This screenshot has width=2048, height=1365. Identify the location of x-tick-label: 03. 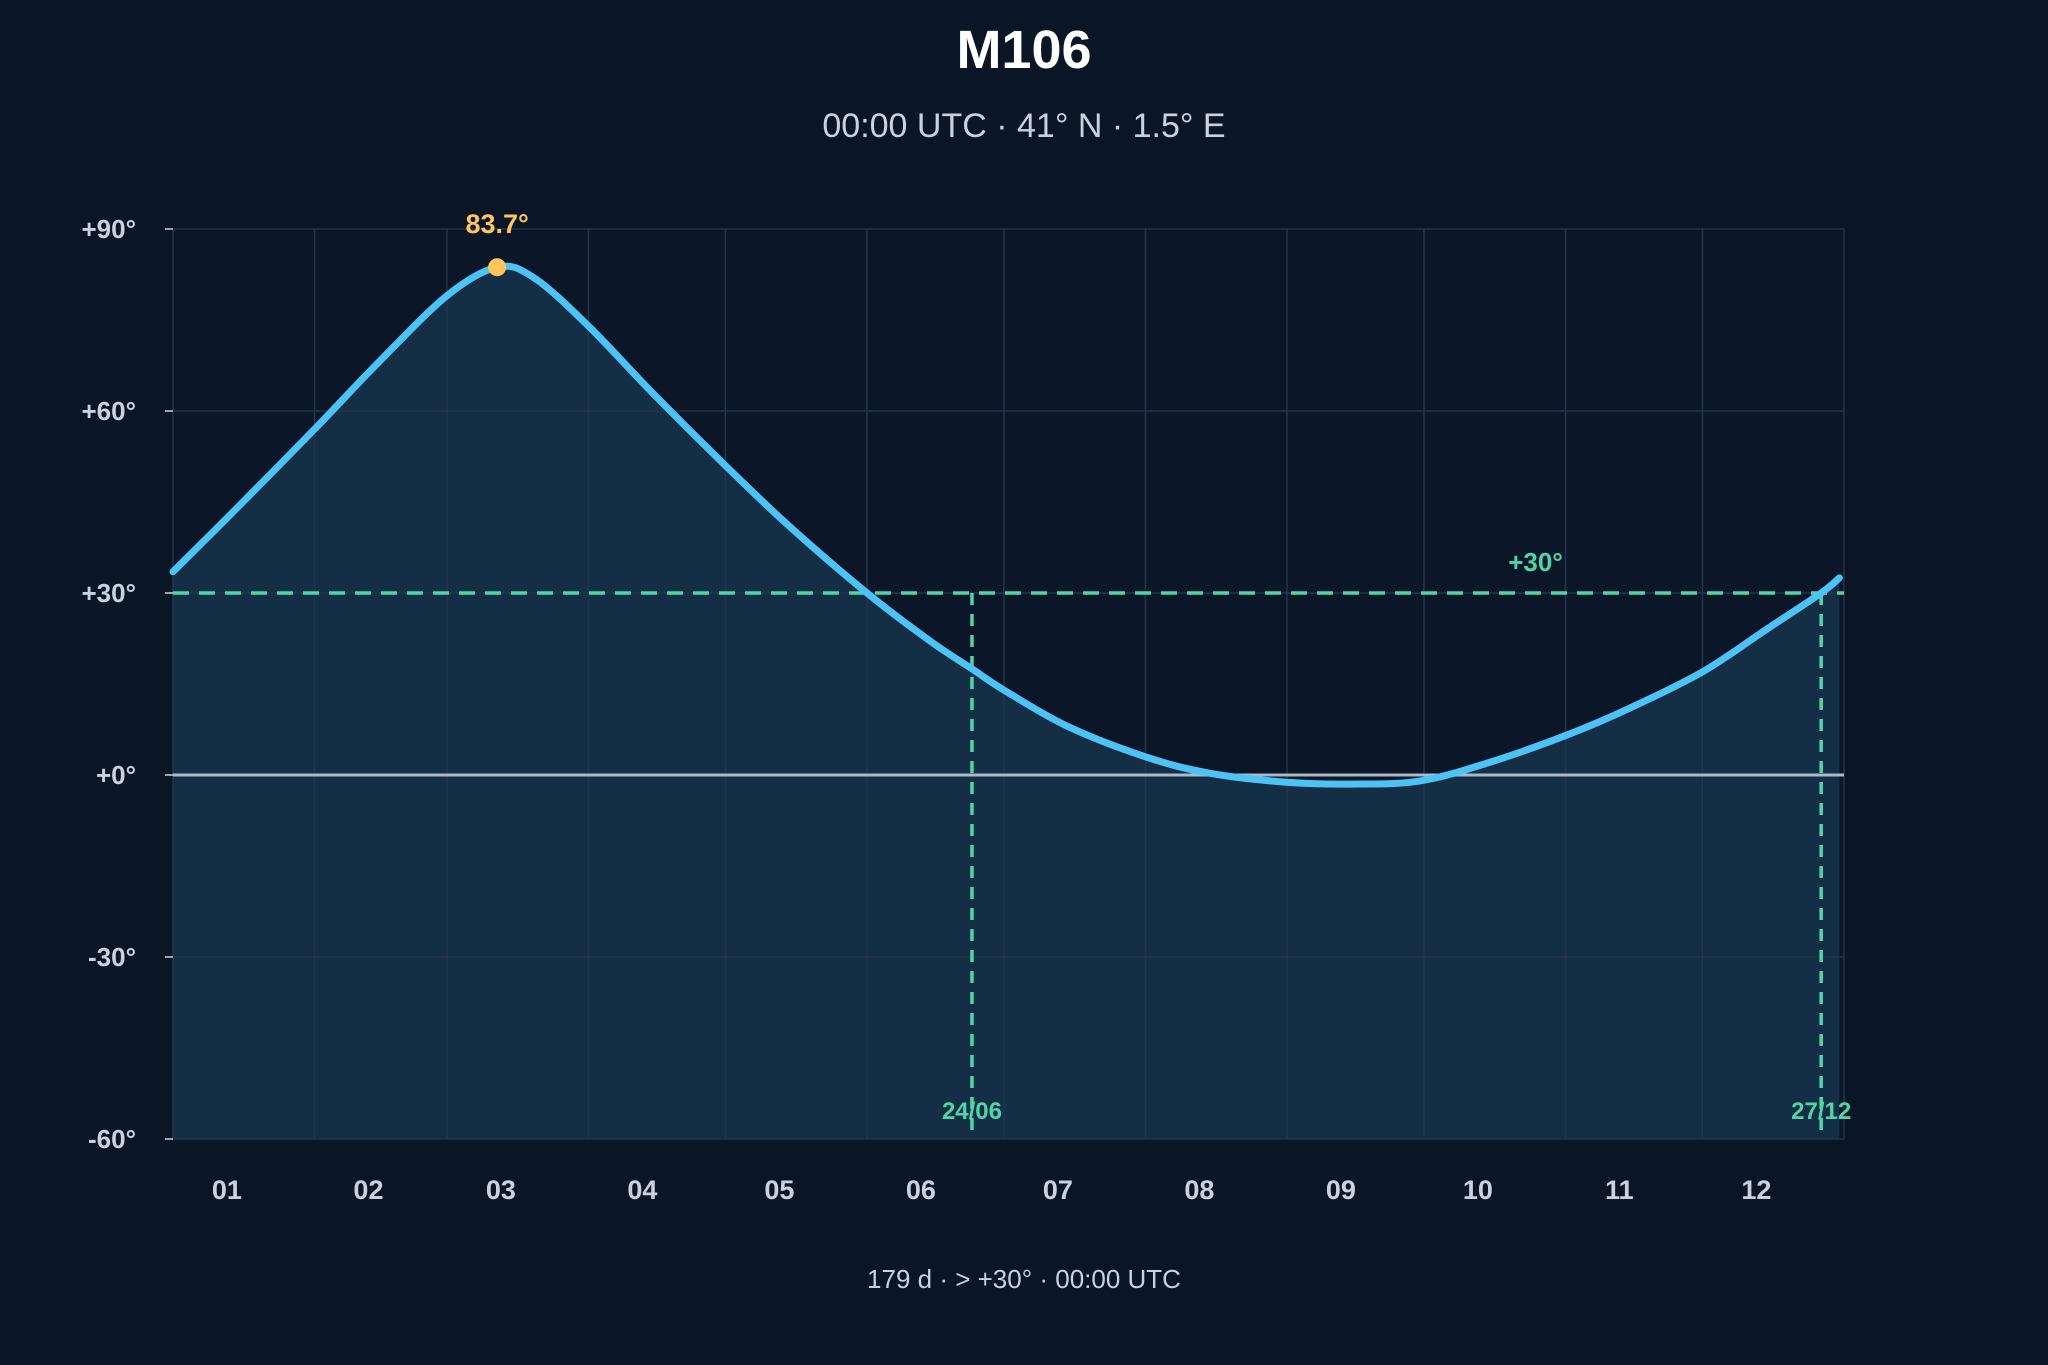
(501, 1190).